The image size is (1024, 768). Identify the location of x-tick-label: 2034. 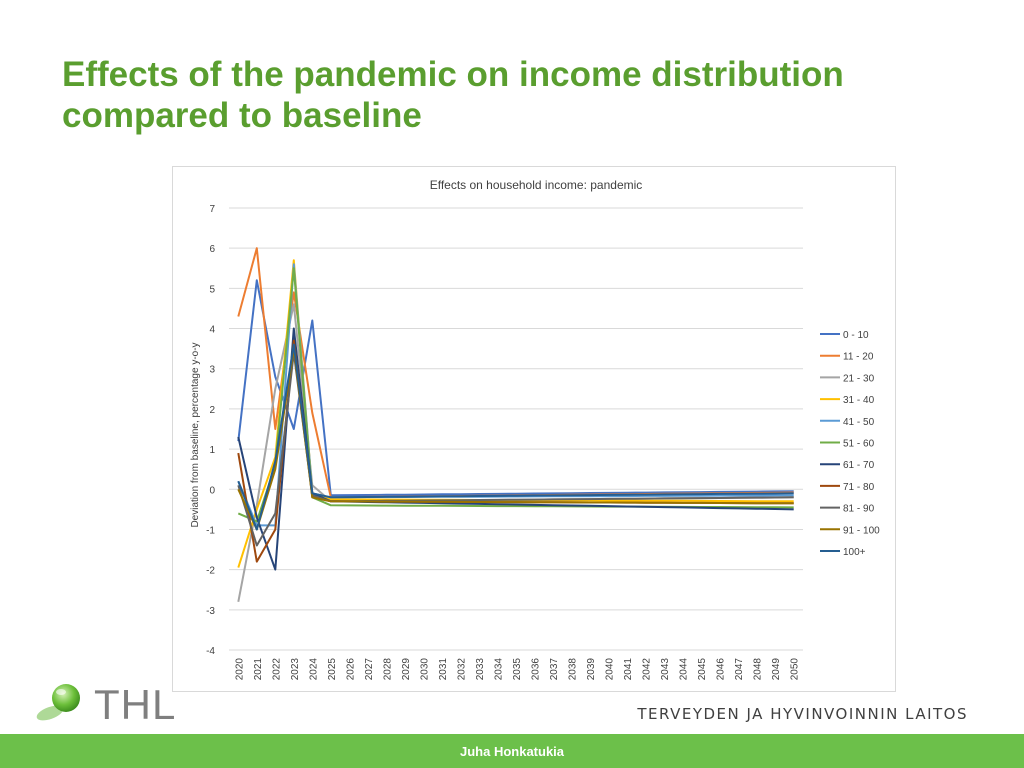
(498, 669).